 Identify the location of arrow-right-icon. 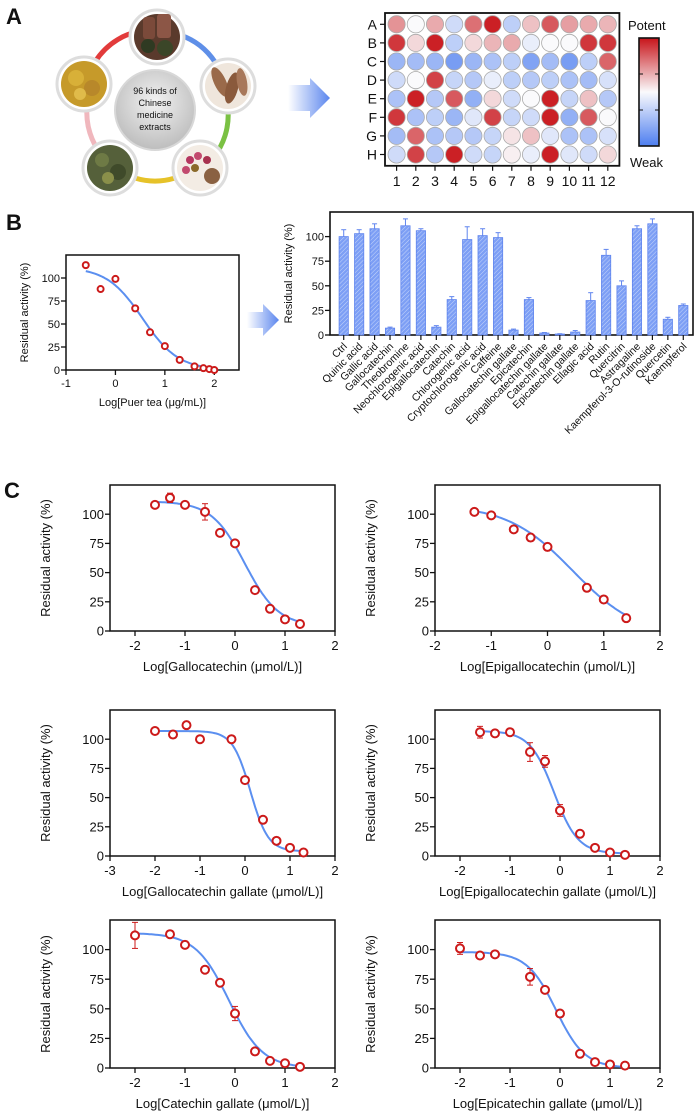
(263, 320).